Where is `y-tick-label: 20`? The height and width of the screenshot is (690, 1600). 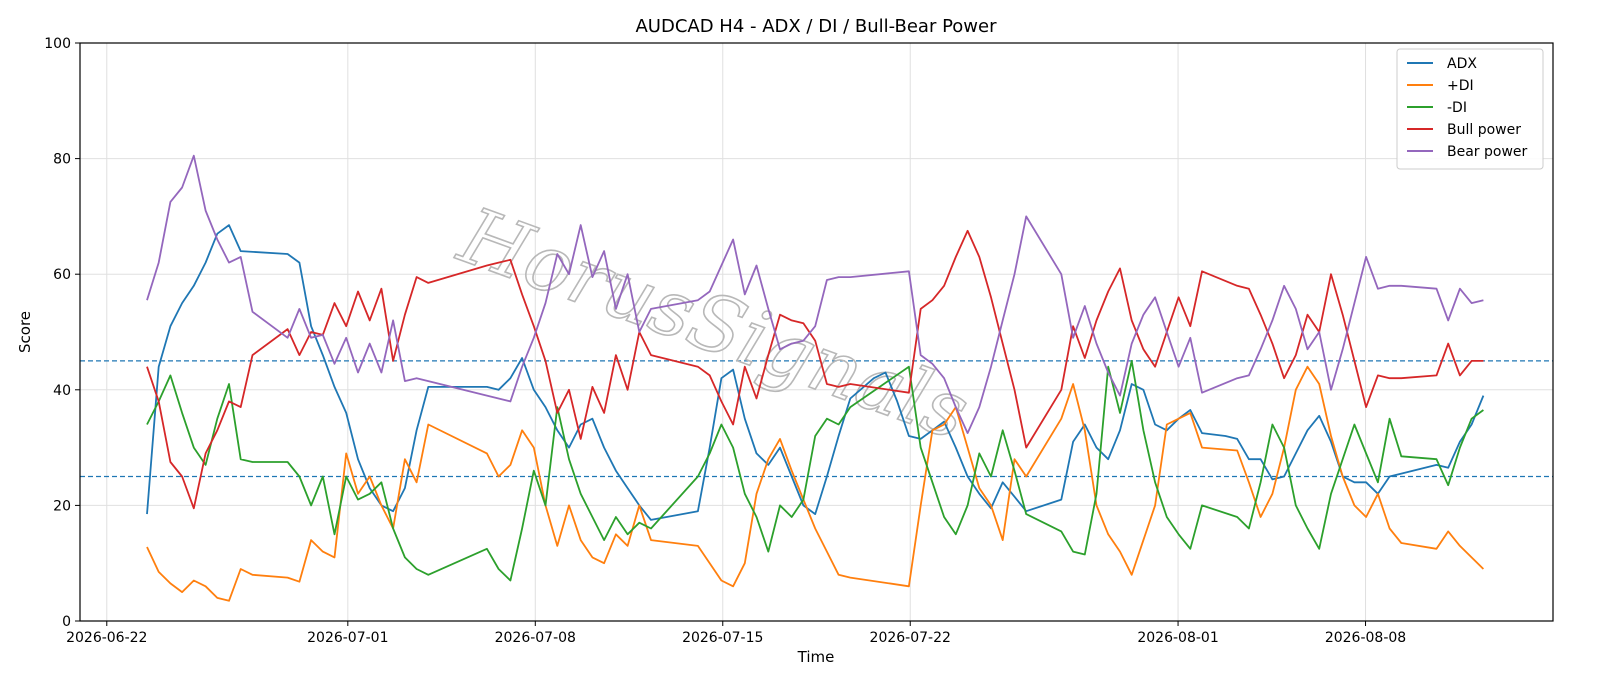 y-tick-label: 20 is located at coordinates (62, 506).